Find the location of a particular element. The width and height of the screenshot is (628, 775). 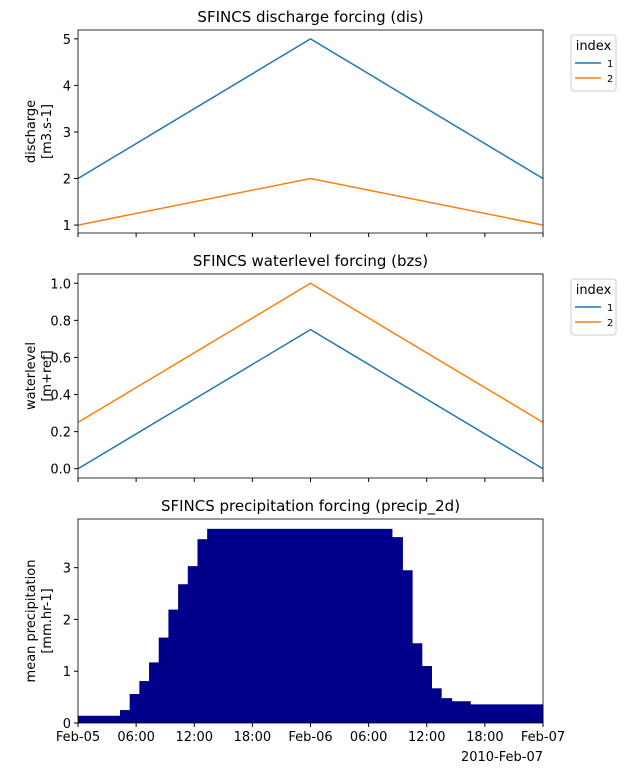

y-axis-label-line: mean precipitation is located at coordinates (31, 621).